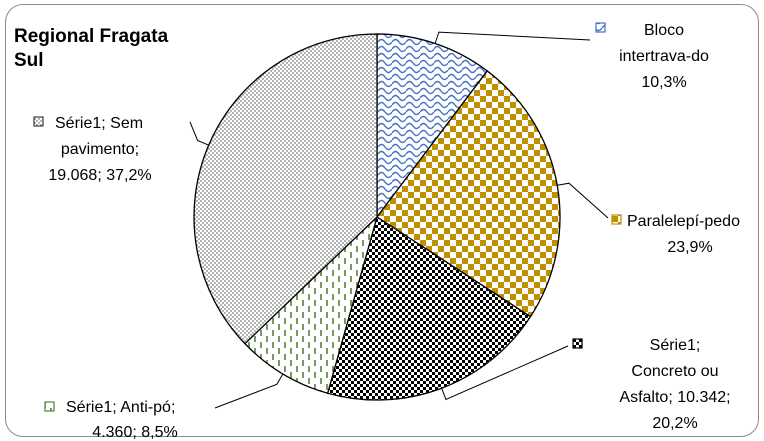 The height and width of the screenshot is (441, 764). I want to click on leader-line-sem-pavimento, so click(199, 133).